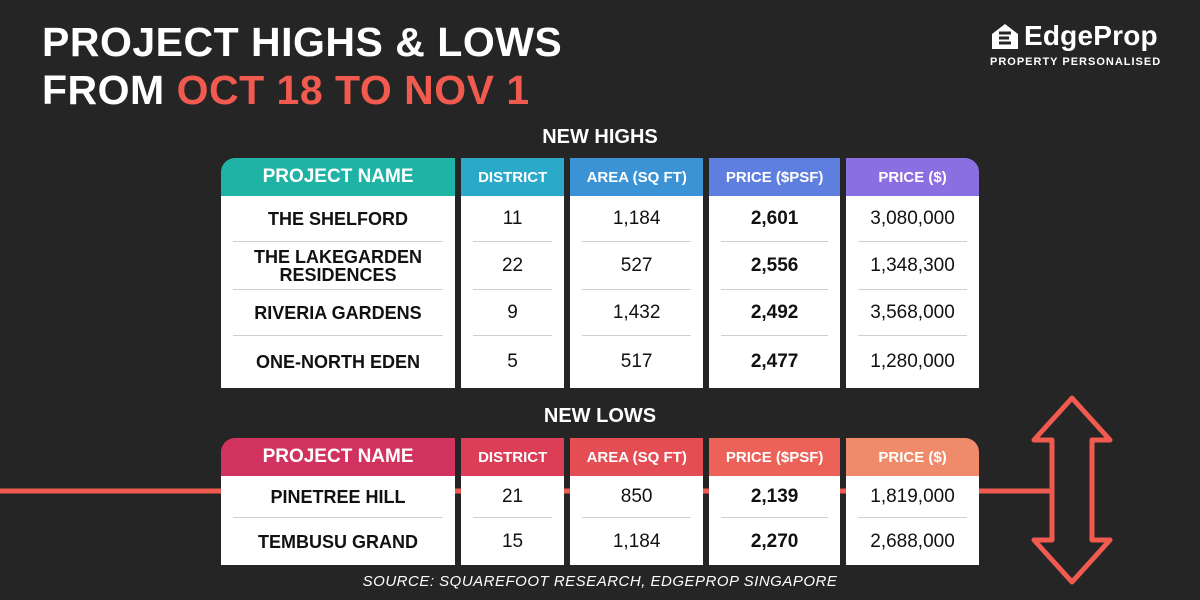 Image resolution: width=1200 pixels, height=600 pixels. I want to click on highs-cell-area: 1,432, so click(637, 313).